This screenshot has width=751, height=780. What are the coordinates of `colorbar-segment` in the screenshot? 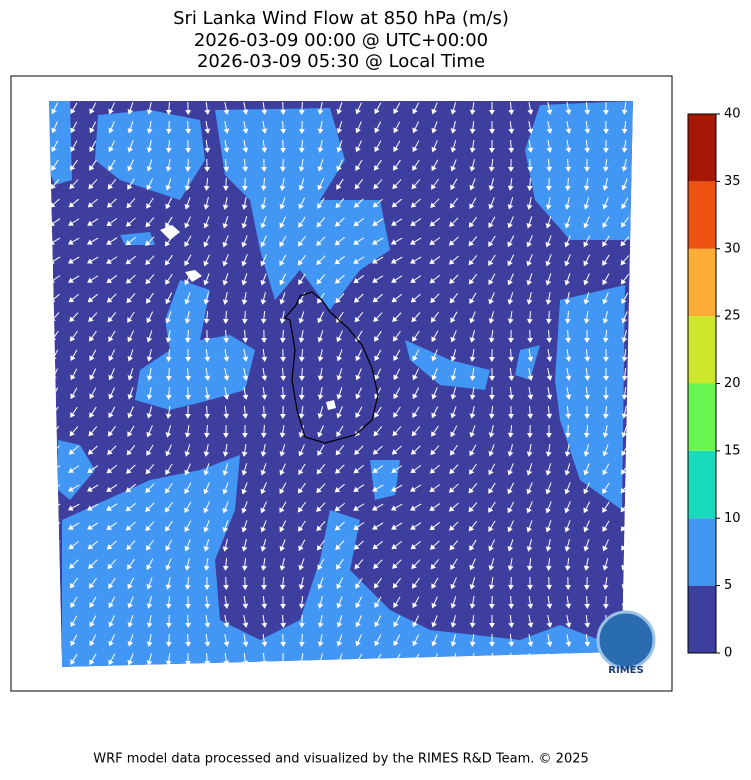 It's located at (702, 282).